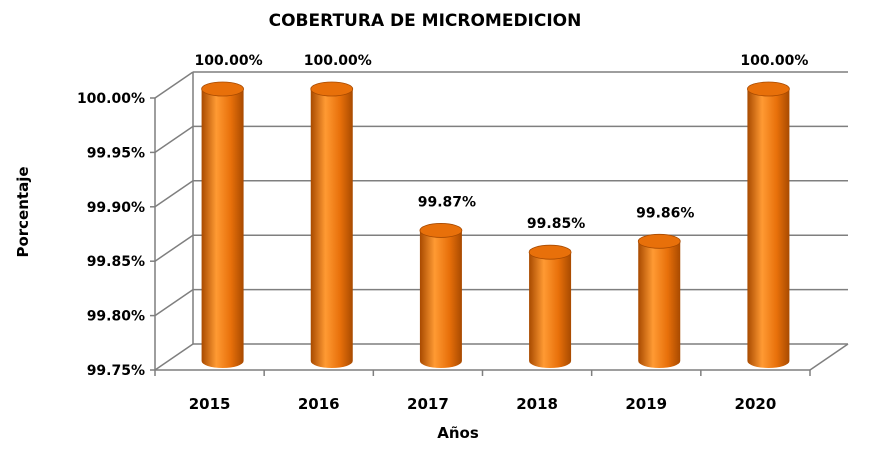 The image size is (883, 456). Describe the element at coordinates (458, 433) in the screenshot. I see `x-axis-label: Años` at that location.